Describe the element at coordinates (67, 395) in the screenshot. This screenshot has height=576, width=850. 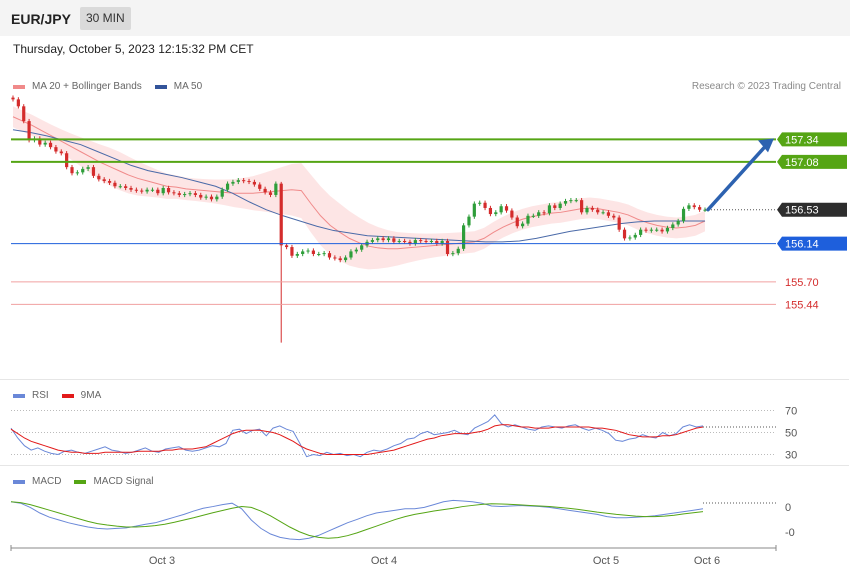
I see `rsi-ma-swatch` at that location.